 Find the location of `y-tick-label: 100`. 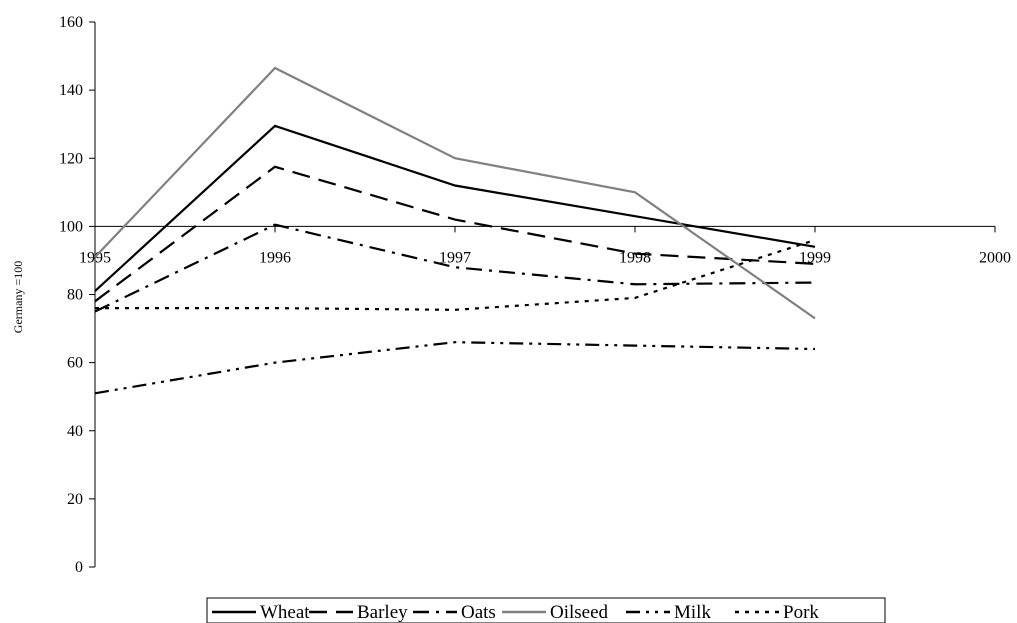

y-tick-label: 100 is located at coordinates (71, 226).